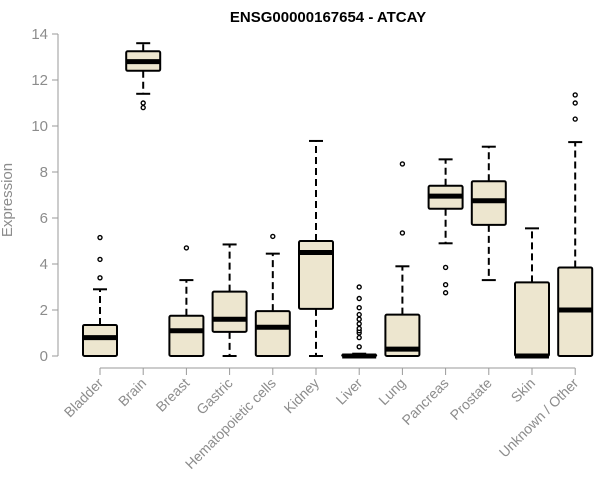 The image size is (600, 500). Describe the element at coordinates (44, 264) in the screenshot. I see `y-tick-label: 4` at that location.